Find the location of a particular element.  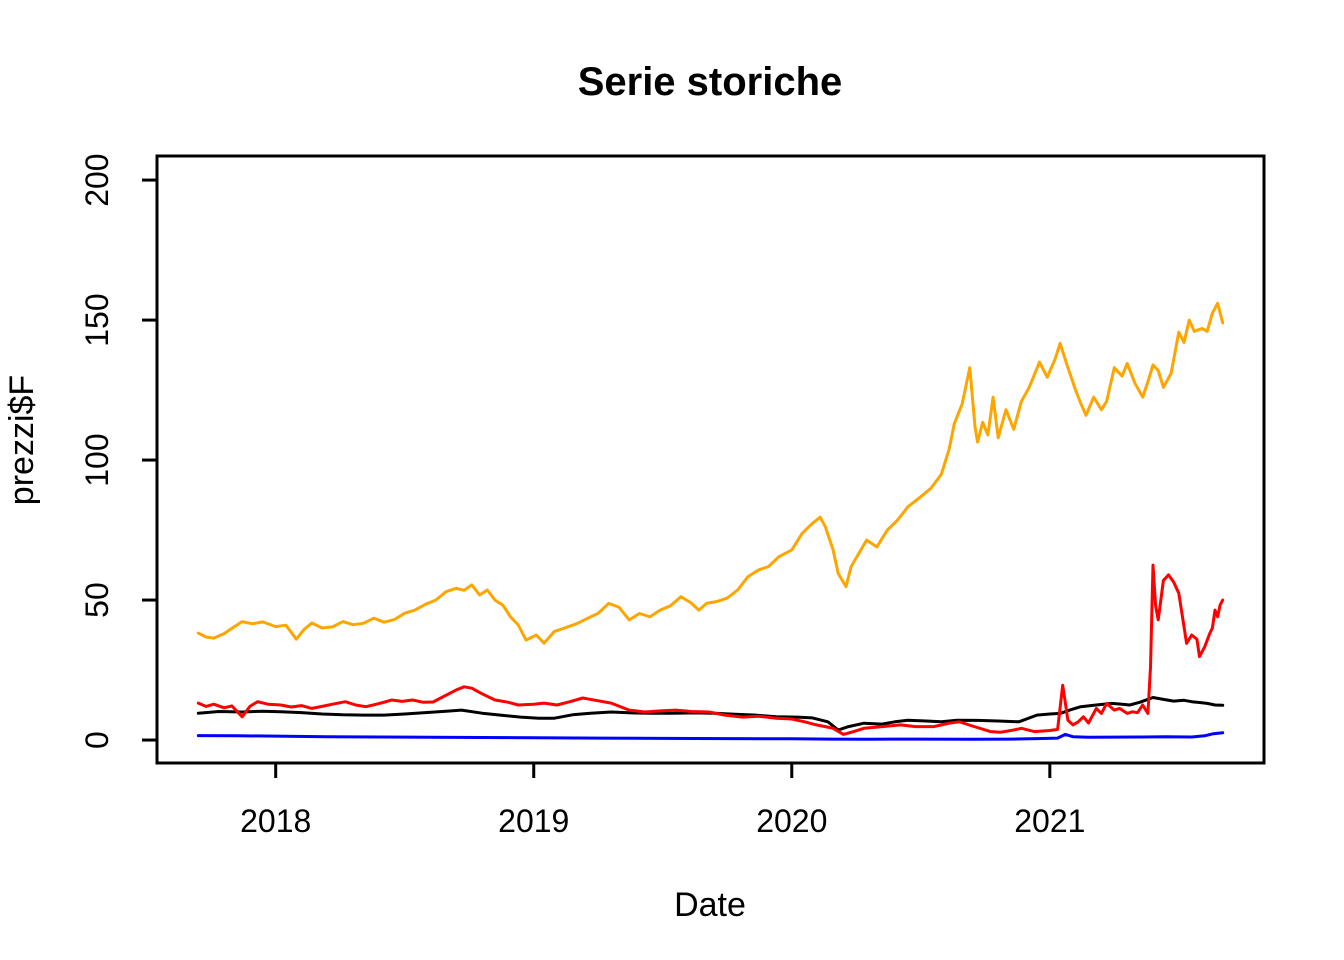

y-tick-label: 0 is located at coordinates (97, 740).